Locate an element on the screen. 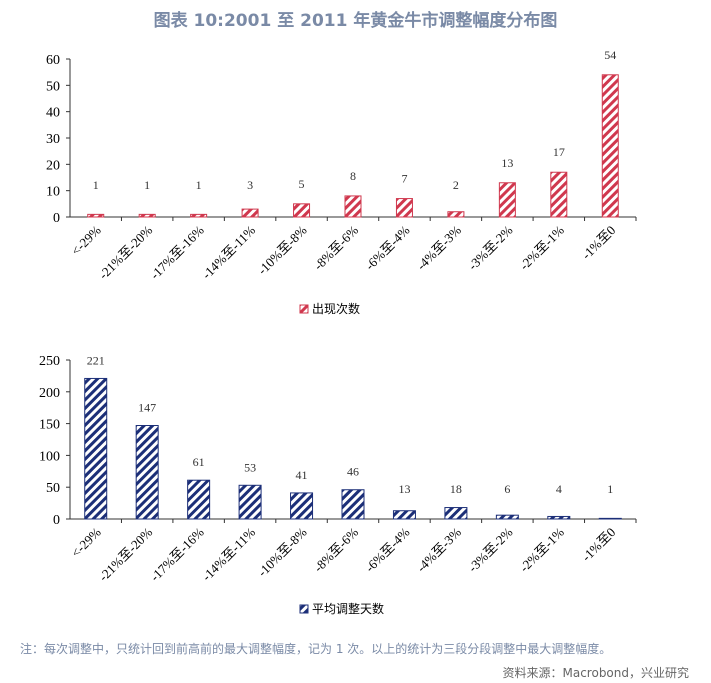  data-label: 4 is located at coordinates (559, 489).